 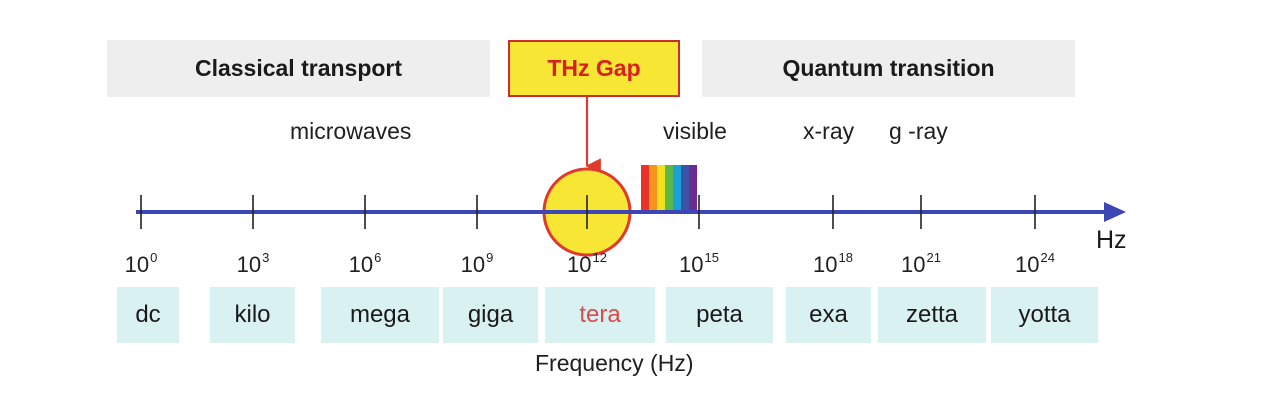 I want to click on visible-spectrum-bars, so click(x=669, y=187).